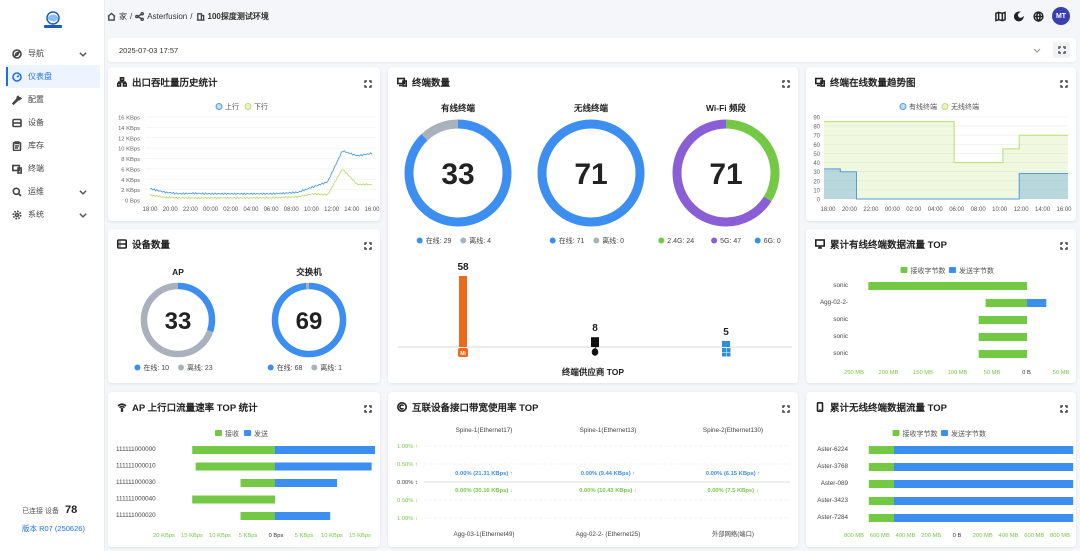  Describe the element at coordinates (728, 354) in the screenshot. I see `windows-icon` at that location.